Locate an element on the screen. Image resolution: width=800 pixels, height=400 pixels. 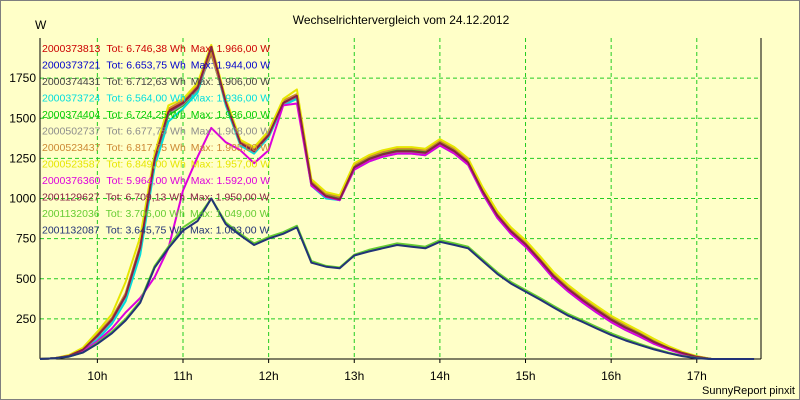
legend-id: 2000523587 is located at coordinates (71, 165).